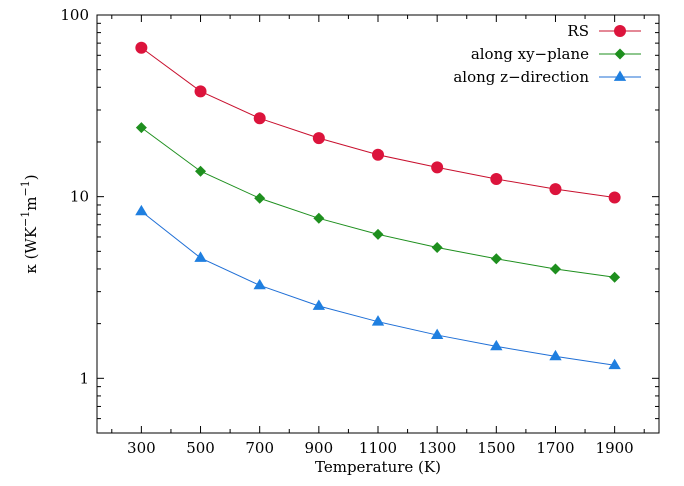 This screenshot has height=486, width=684. What do you see at coordinates (84, 378) in the screenshot?
I see `y-tick-label: 1` at bounding box center [84, 378].